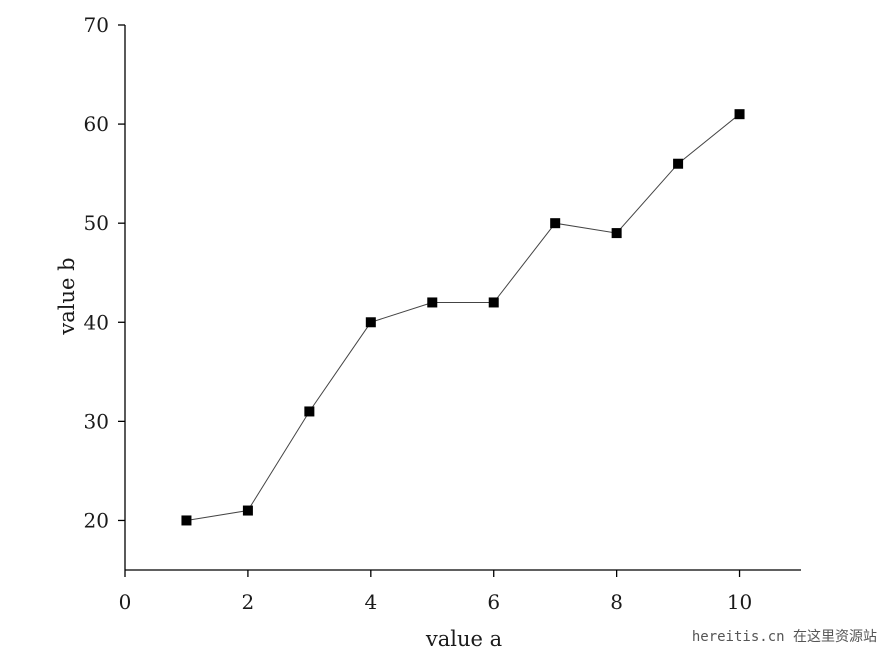 Image resolution: width=889 pixels, height=656 pixels. Describe the element at coordinates (435, 592) in the screenshot. I see `x-ticks: 0 2 4 6 8 10` at that location.